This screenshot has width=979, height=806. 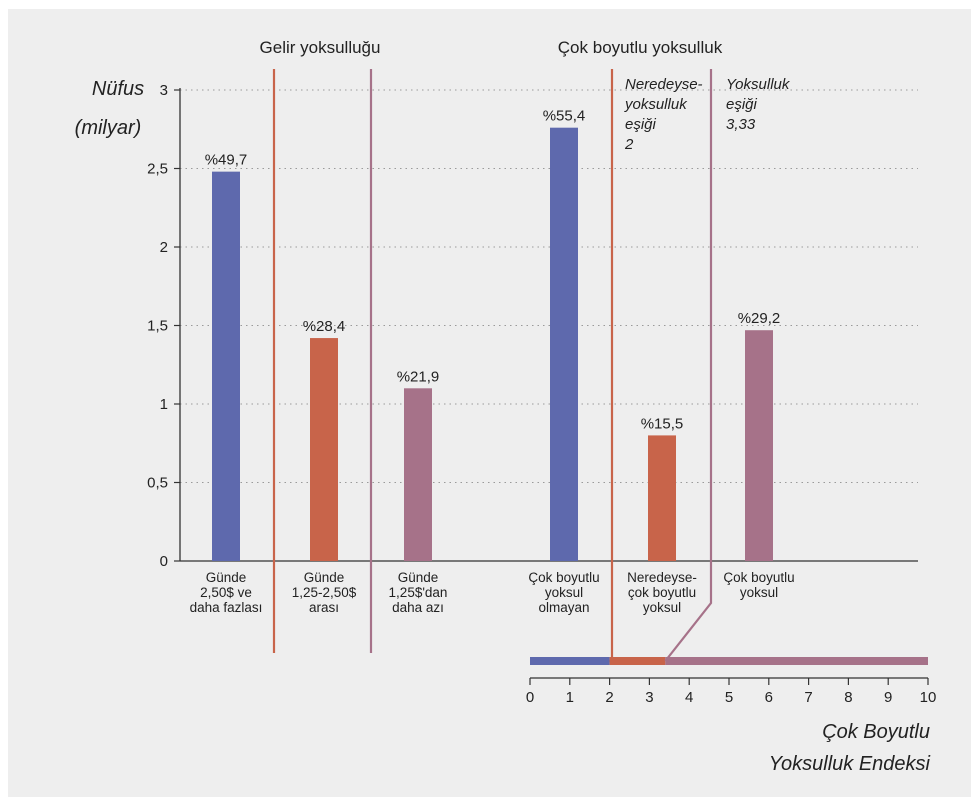 What do you see at coordinates (850, 764) in the screenshot?
I see `index-axis-title: Yoksulluk Endeksi` at bounding box center [850, 764].